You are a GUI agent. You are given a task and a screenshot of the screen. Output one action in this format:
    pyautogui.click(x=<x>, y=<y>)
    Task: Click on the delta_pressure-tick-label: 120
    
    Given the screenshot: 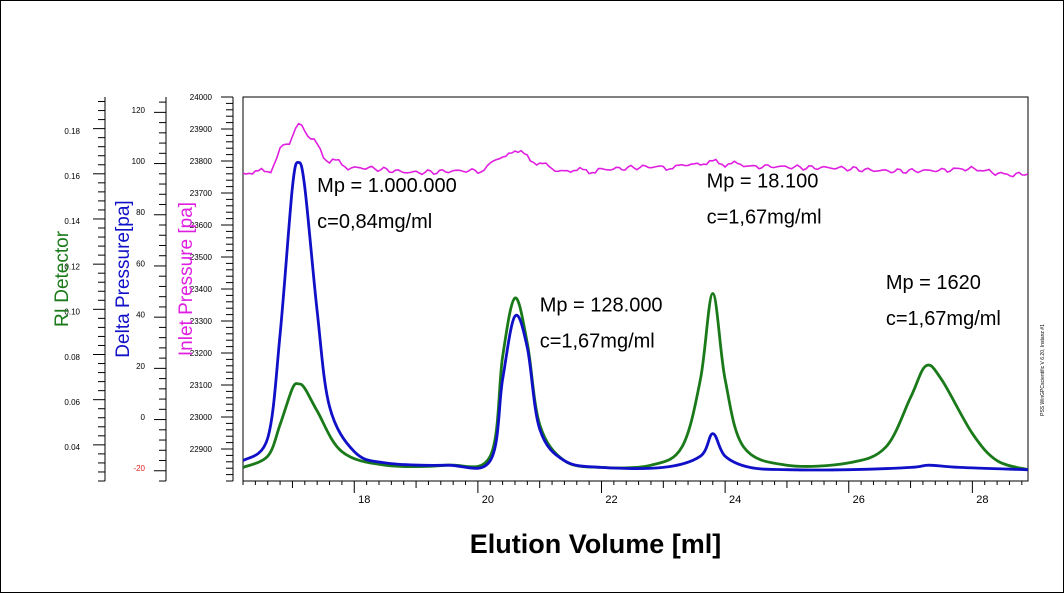 What is the action you would take?
    pyautogui.click(x=139, y=110)
    